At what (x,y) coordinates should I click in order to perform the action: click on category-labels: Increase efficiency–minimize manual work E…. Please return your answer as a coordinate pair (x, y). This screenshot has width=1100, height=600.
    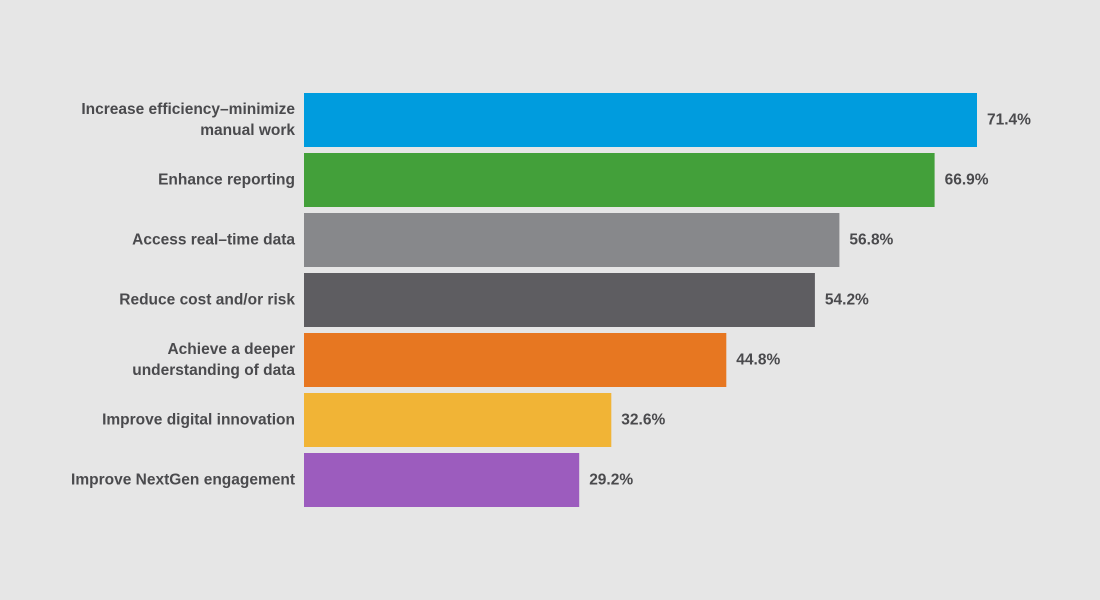
    Looking at the image, I should click on (183, 295).